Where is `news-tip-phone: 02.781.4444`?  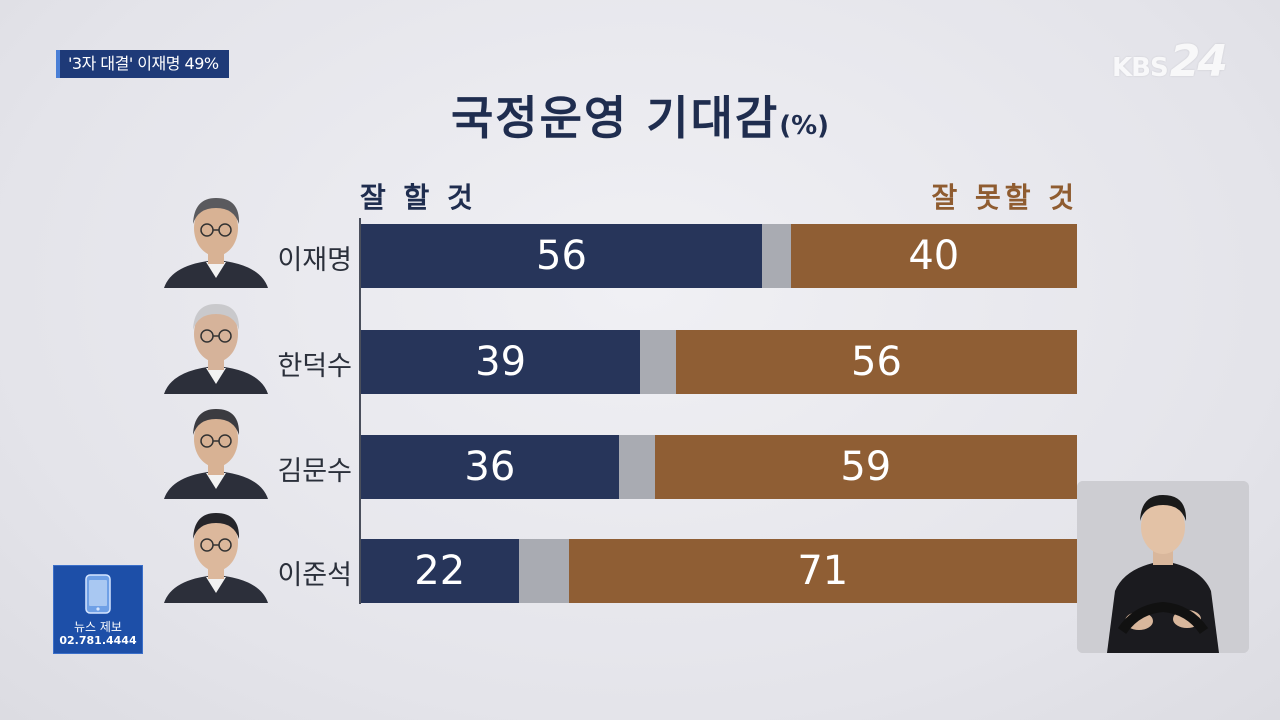 news-tip-phone: 02.781.4444 is located at coordinates (98, 640).